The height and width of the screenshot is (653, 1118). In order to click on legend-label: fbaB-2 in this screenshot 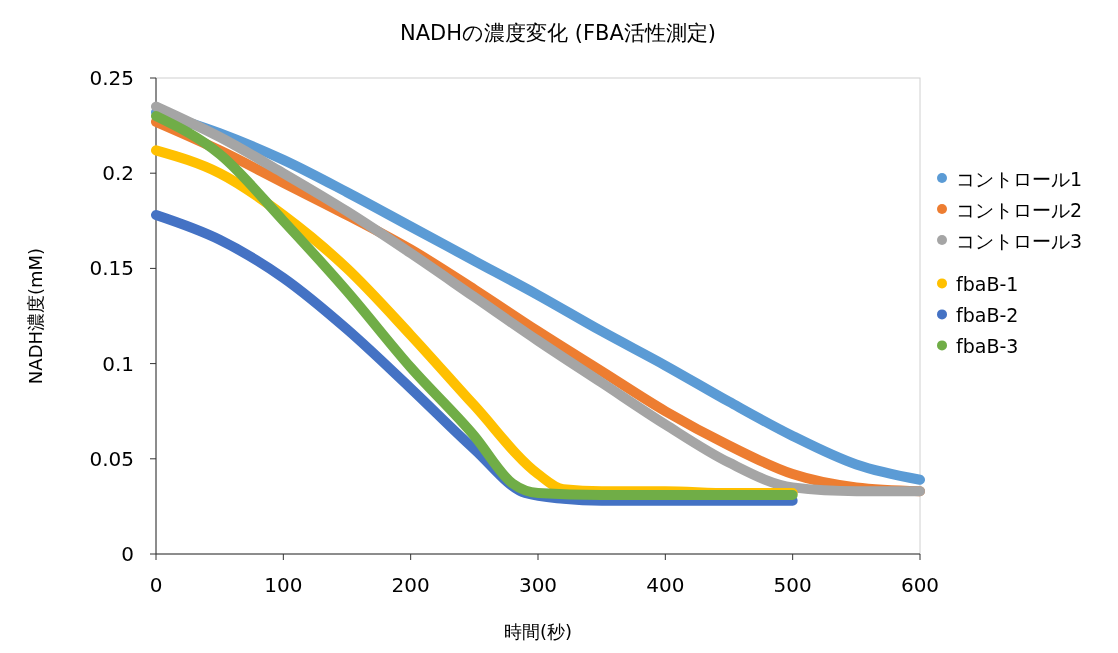, I will do `click(987, 315)`.